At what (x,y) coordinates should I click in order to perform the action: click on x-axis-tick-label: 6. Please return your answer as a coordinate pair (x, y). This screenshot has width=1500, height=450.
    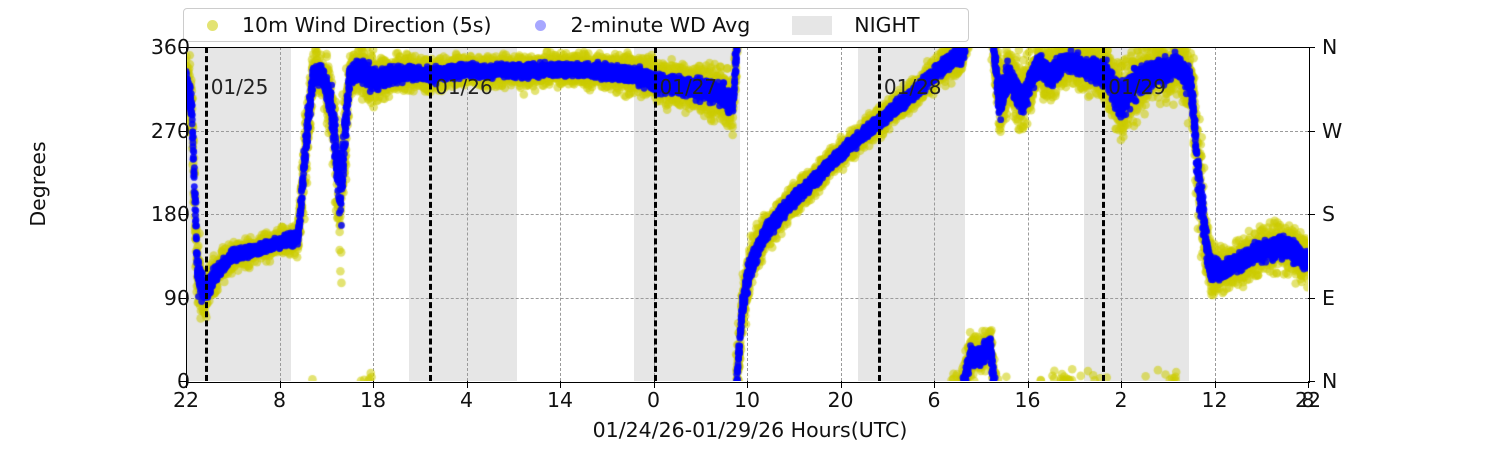
    Looking at the image, I should click on (934, 400).